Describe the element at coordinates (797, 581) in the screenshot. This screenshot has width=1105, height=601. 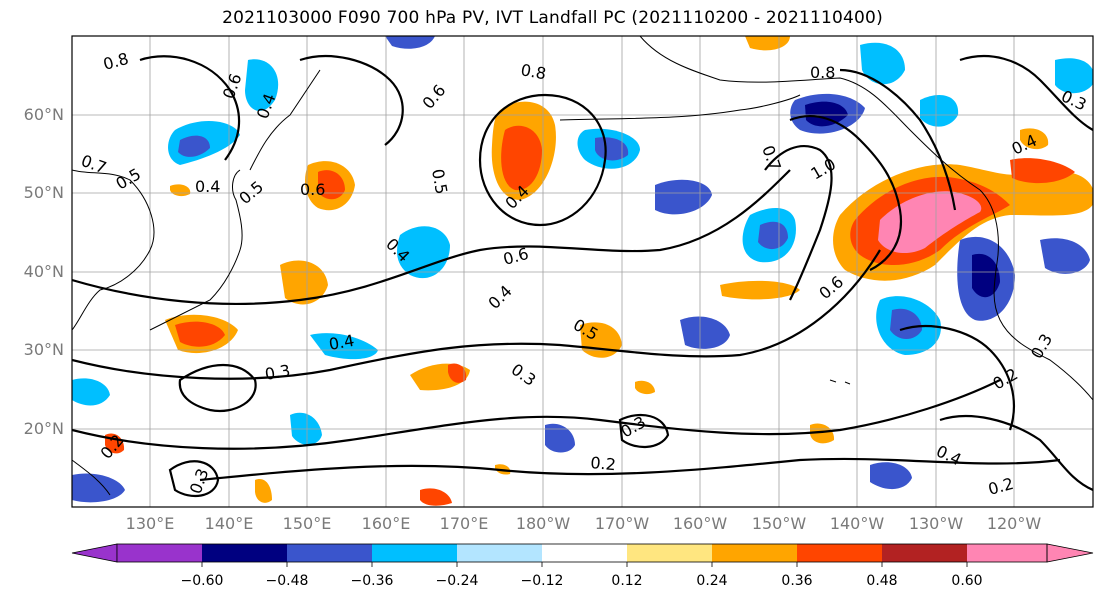
I see `colorbar-tick-label: 0.36` at that location.